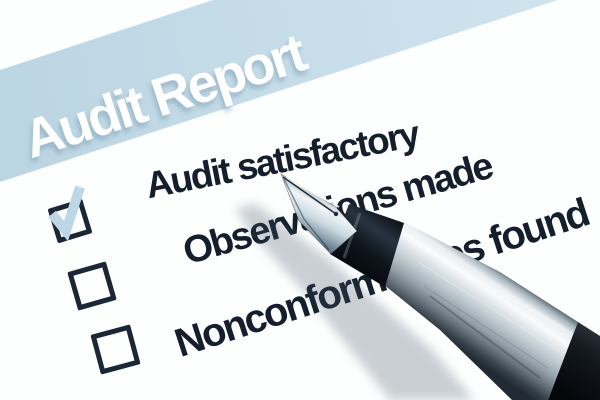 The width and height of the screenshot is (600, 400). I want to click on pen-nib-breather-hole, so click(336, 214).